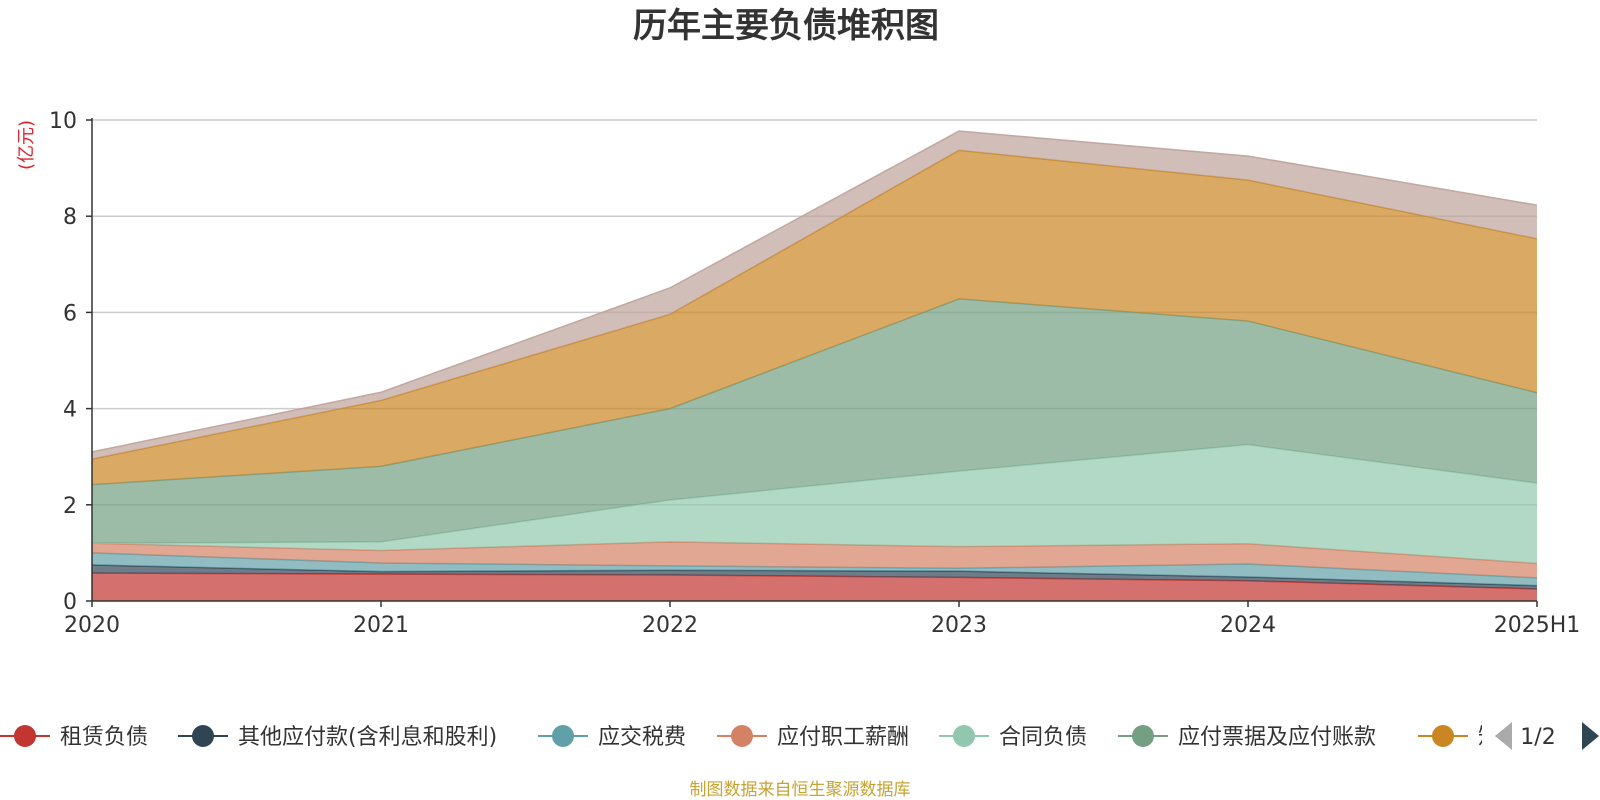  Describe the element at coordinates (1489, 737) in the screenshot. I see `legend-label: 短` at that location.